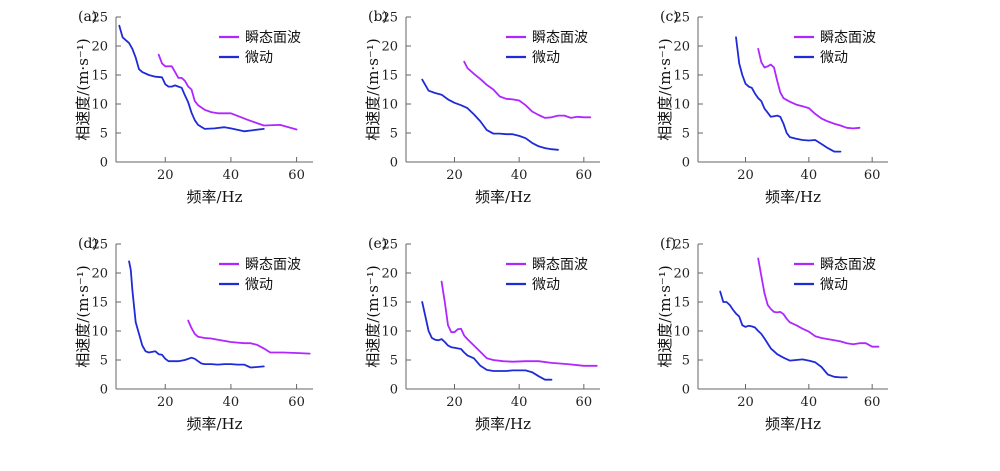 This screenshot has width=1000, height=471. I want to click on panel-label: (b), so click(378, 17).